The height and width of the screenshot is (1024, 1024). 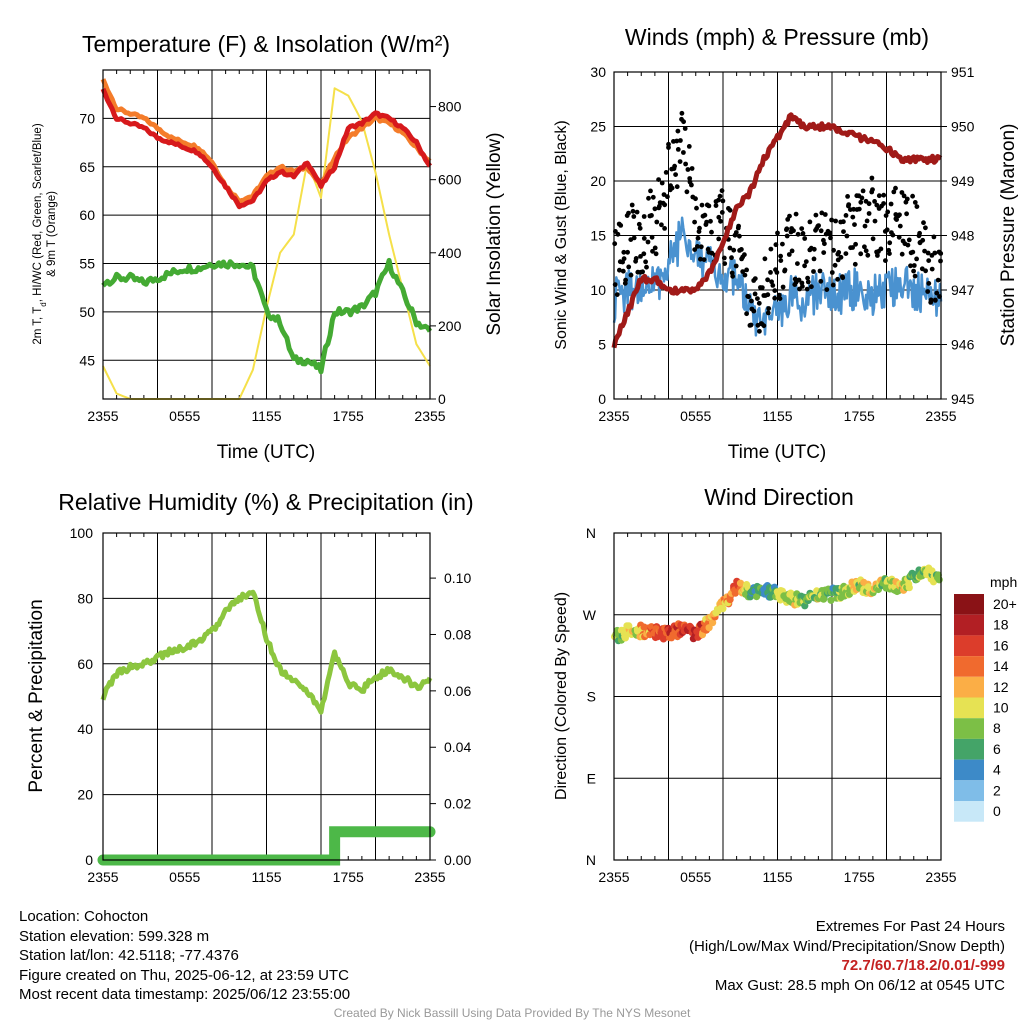 I want to click on wind-chart-xtick-label: 1755, so click(x=859, y=416).